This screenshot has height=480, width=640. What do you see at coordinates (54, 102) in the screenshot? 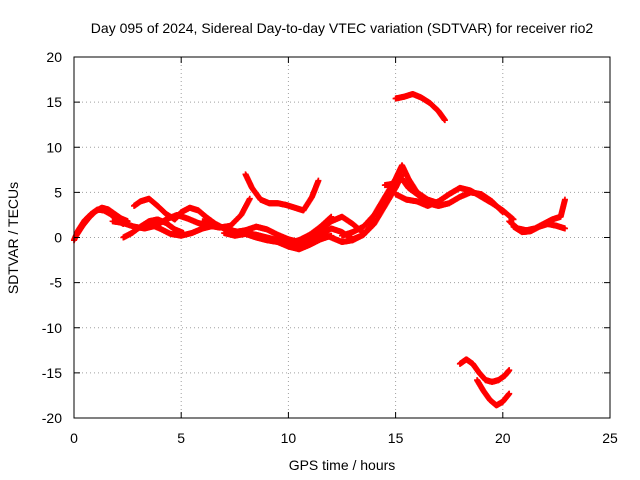
I see `y-tick-label: 15` at bounding box center [54, 102].